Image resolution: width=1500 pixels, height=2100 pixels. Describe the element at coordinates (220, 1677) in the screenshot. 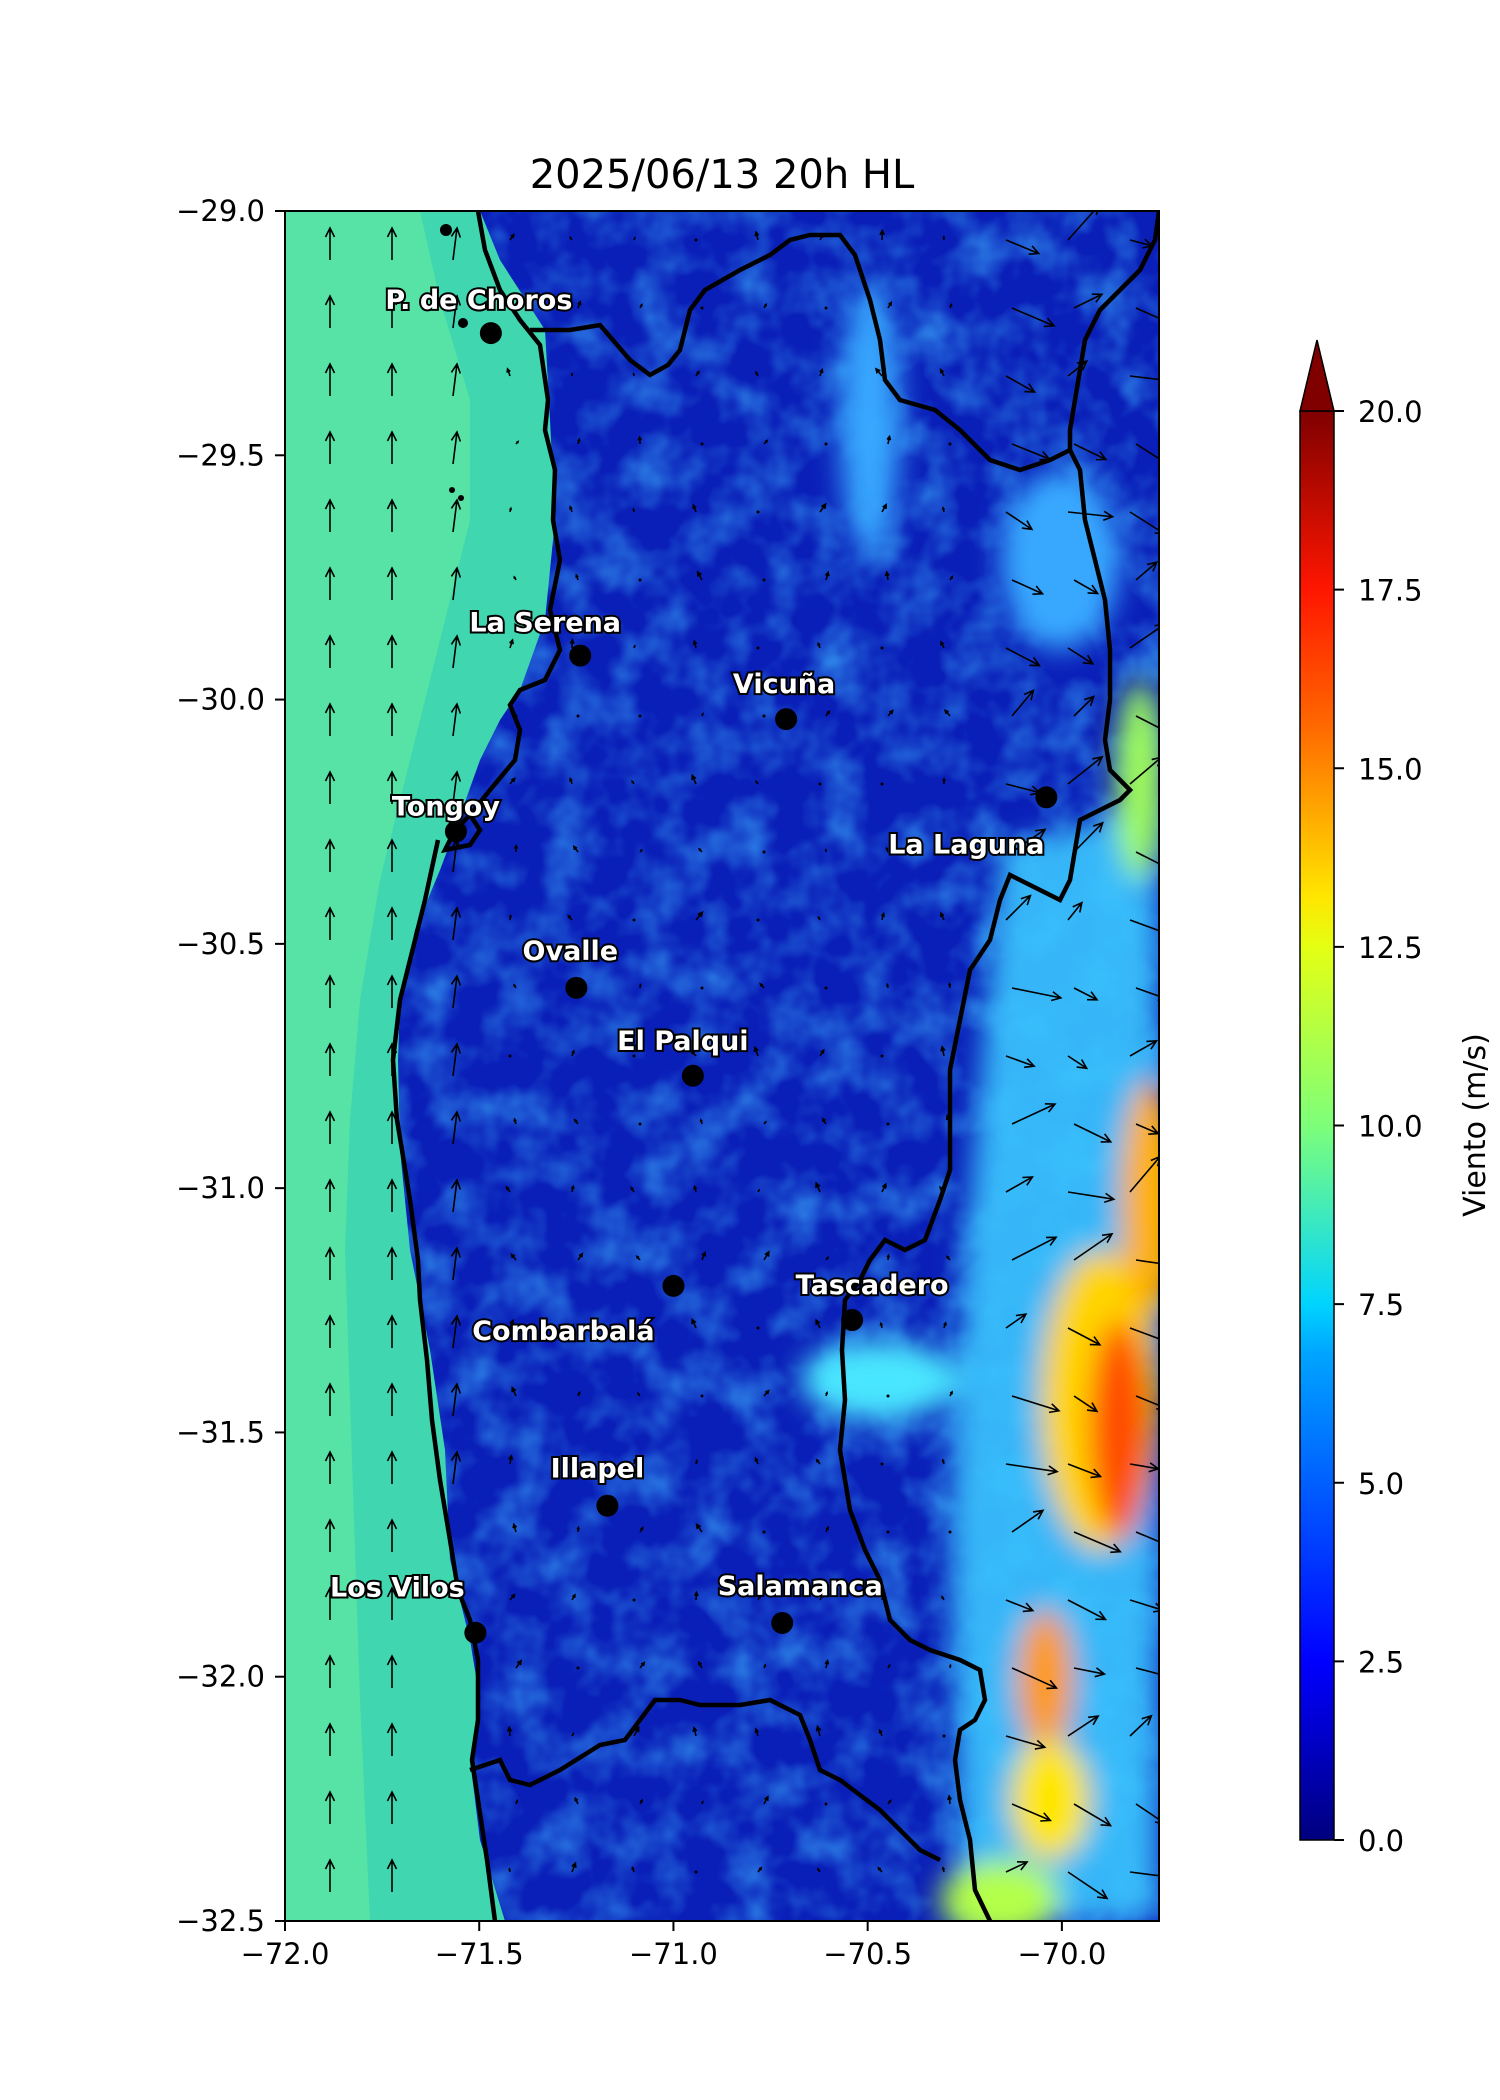

I see `y-tick-label: −32.0` at that location.